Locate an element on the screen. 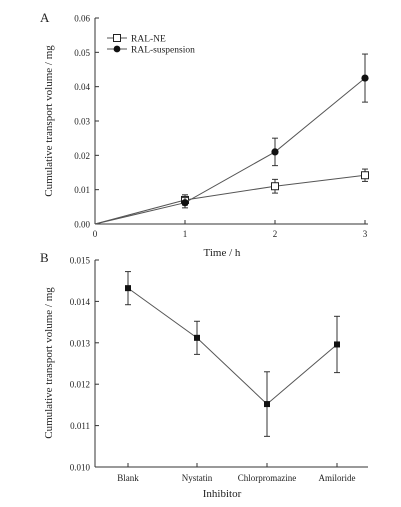 This screenshot has width=401, height=507. chart-a-y-tick-label: 0.02 is located at coordinates (82, 156).